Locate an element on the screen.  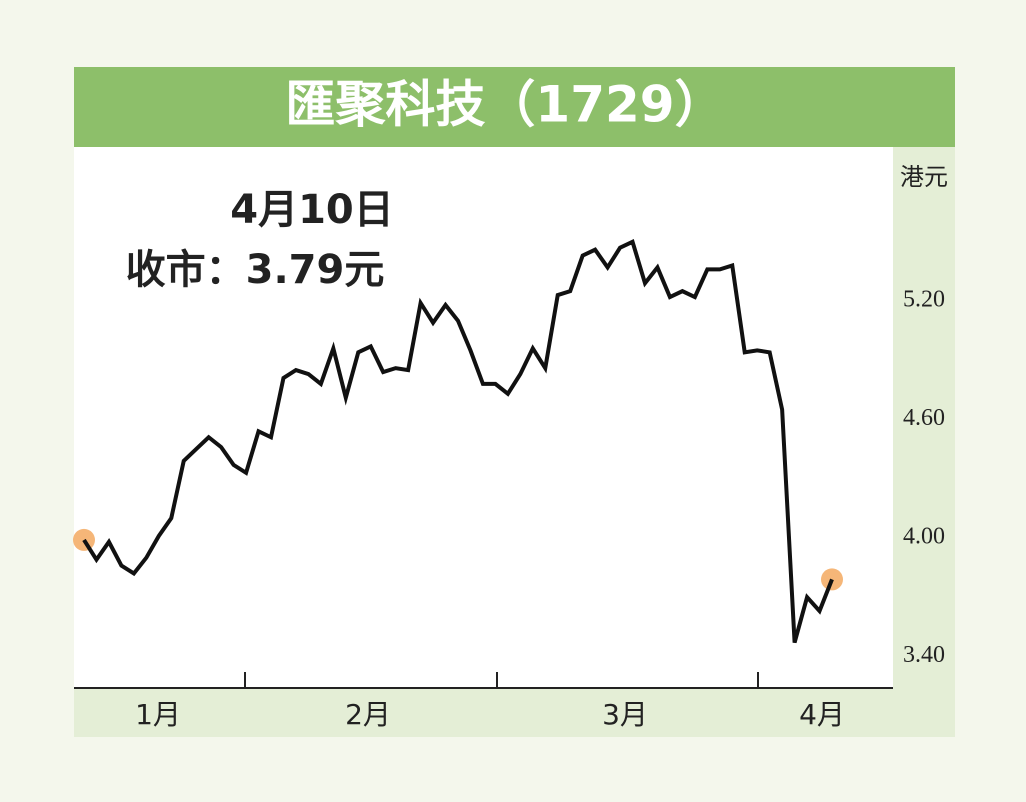
chart-title: 匯聚科技（1729） is located at coordinates (504, 105).